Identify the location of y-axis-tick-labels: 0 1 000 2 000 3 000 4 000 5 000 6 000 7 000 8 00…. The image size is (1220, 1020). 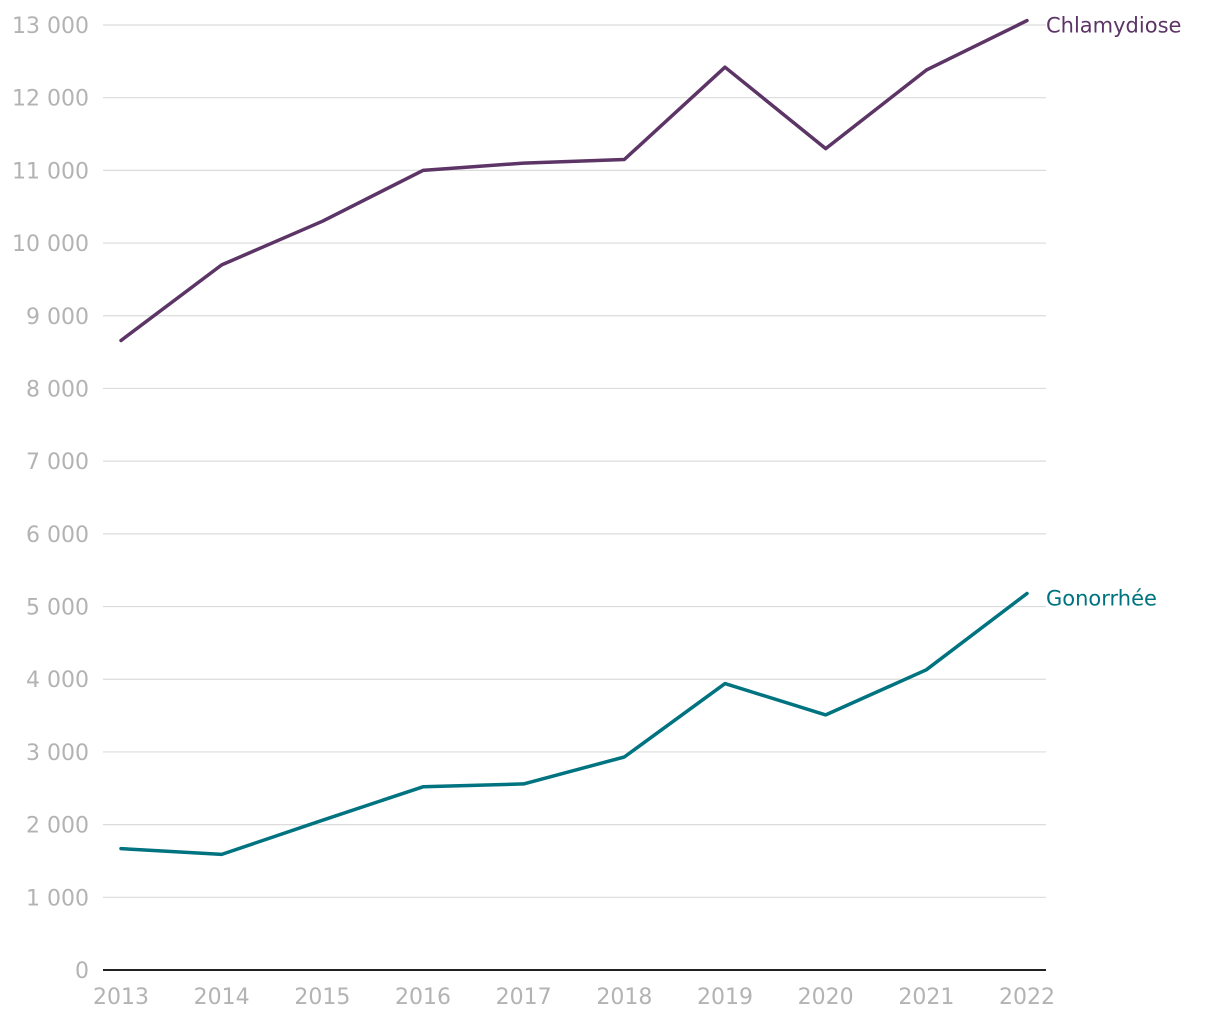
(50, 499).